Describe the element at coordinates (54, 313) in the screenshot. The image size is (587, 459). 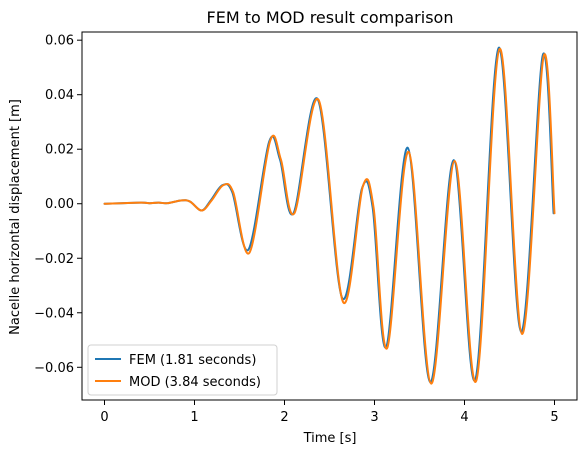
I see `y-tick-label: −0.04` at that location.